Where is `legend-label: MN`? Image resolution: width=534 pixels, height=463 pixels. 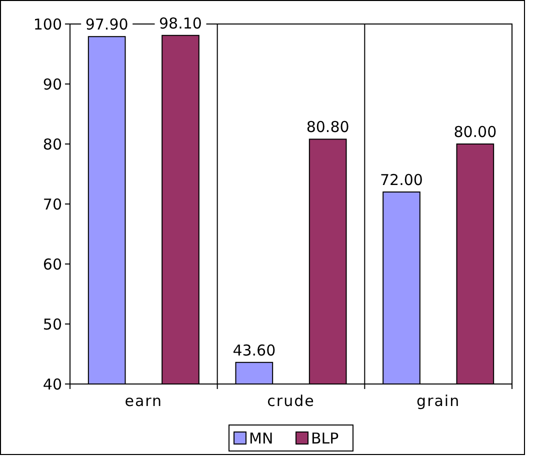
legend-label: MN is located at coordinates (261, 438).